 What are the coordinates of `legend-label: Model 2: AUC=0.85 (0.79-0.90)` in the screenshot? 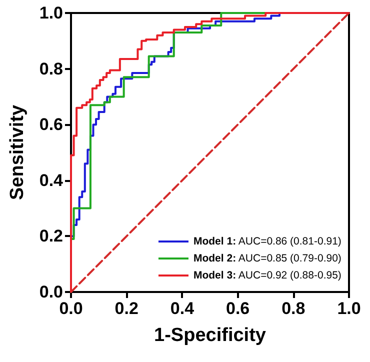 It's located at (267, 258).